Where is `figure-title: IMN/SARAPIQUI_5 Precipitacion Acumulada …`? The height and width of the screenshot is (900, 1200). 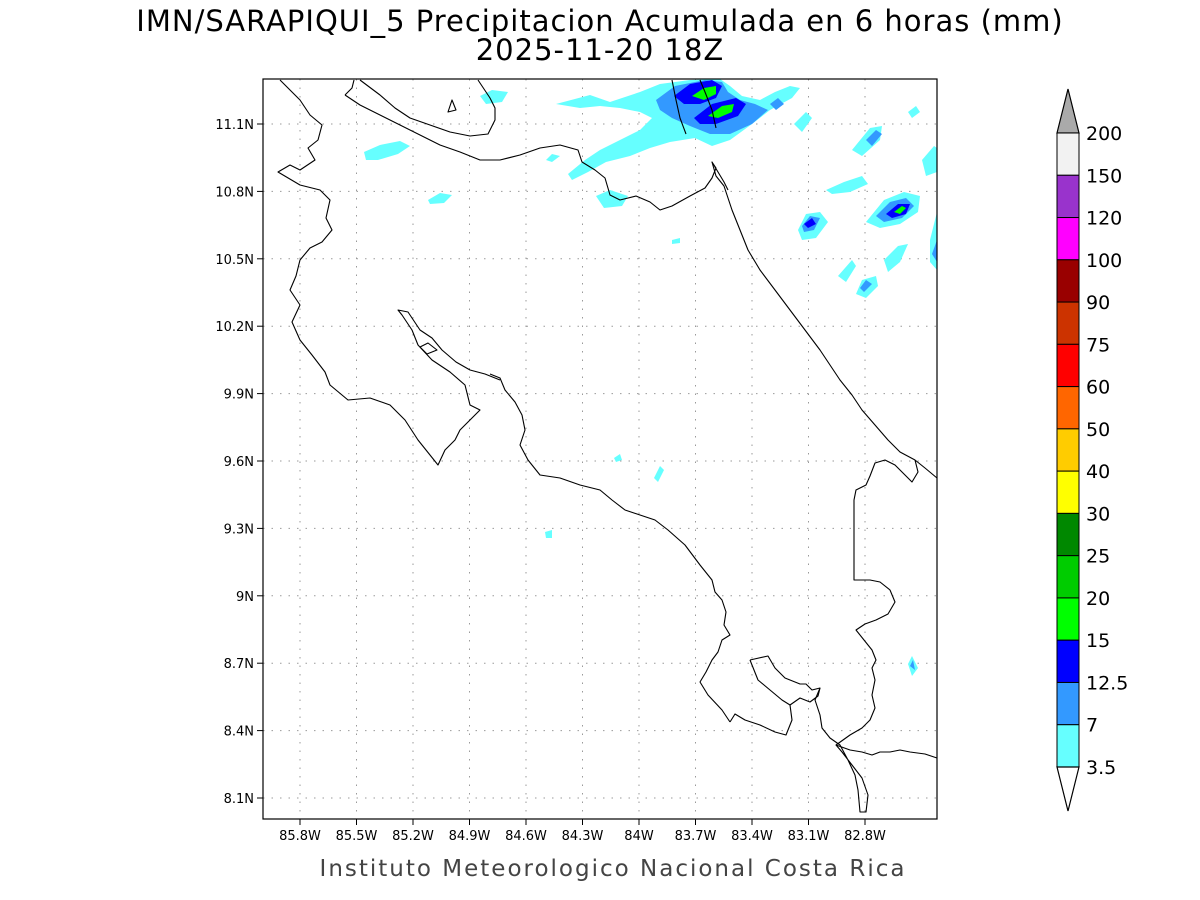 figure-title: IMN/SARAPIQUI_5 Precipitacion Acumulada … is located at coordinates (599, 21).